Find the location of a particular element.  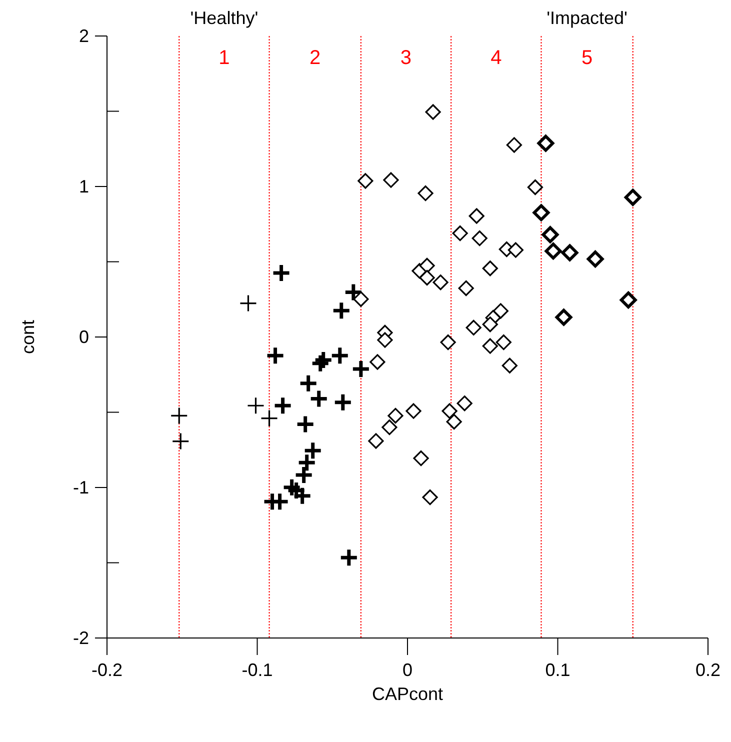

x-axis-title: CAPcont is located at coordinates (408, 694).